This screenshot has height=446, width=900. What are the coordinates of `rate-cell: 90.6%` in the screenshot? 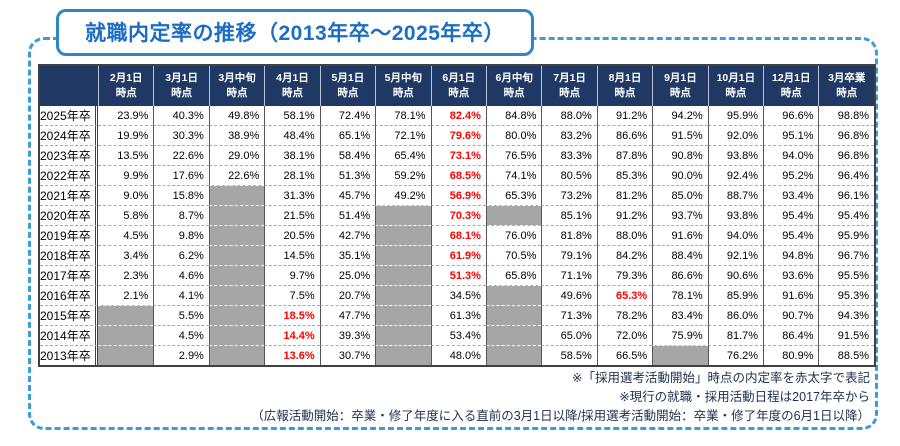 It's located at (735, 275).